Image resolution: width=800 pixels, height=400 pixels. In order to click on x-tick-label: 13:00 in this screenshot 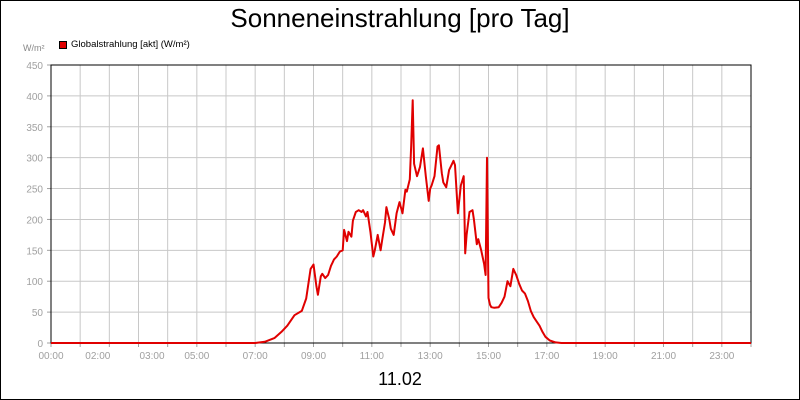, I will do `click(430, 356)`.